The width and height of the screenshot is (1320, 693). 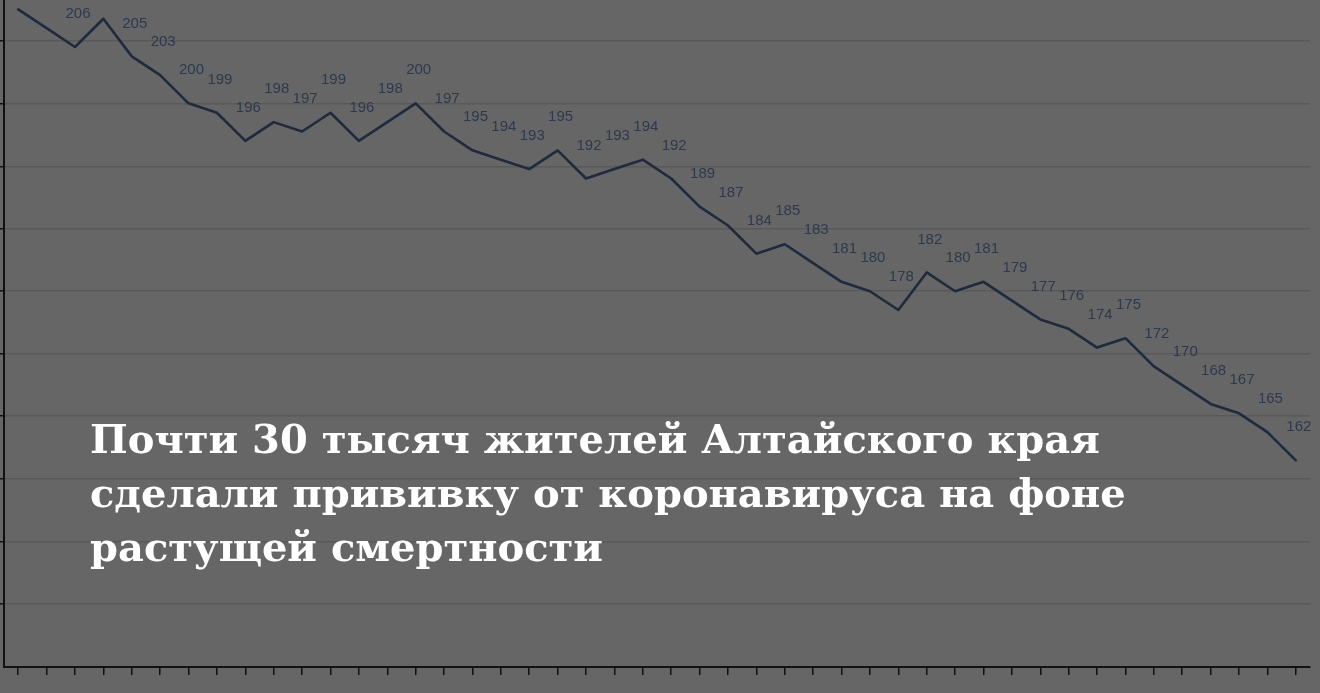 What do you see at coordinates (1100, 313) in the screenshot?
I see `data-label: 174` at bounding box center [1100, 313].